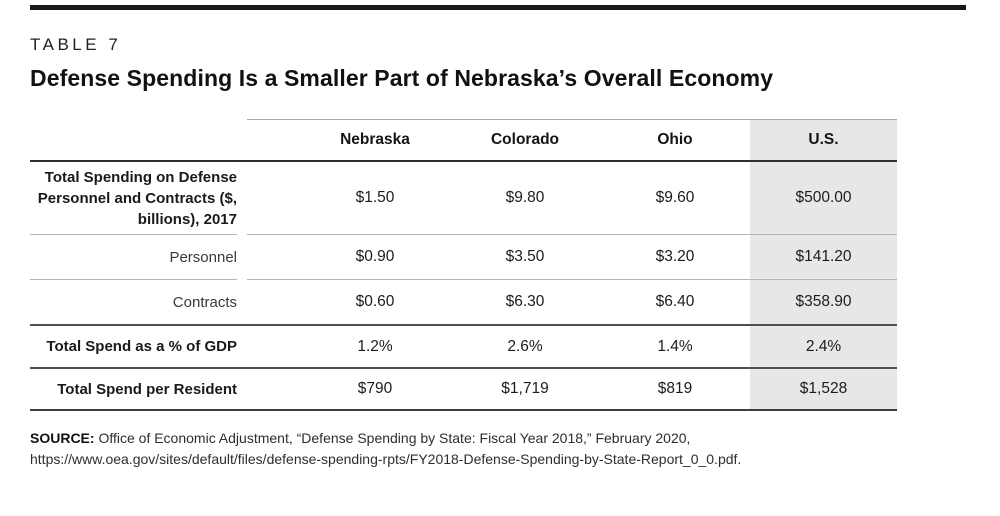 Image resolution: width=1000 pixels, height=516 pixels. I want to click on cell-us: $141.20, so click(823, 257).